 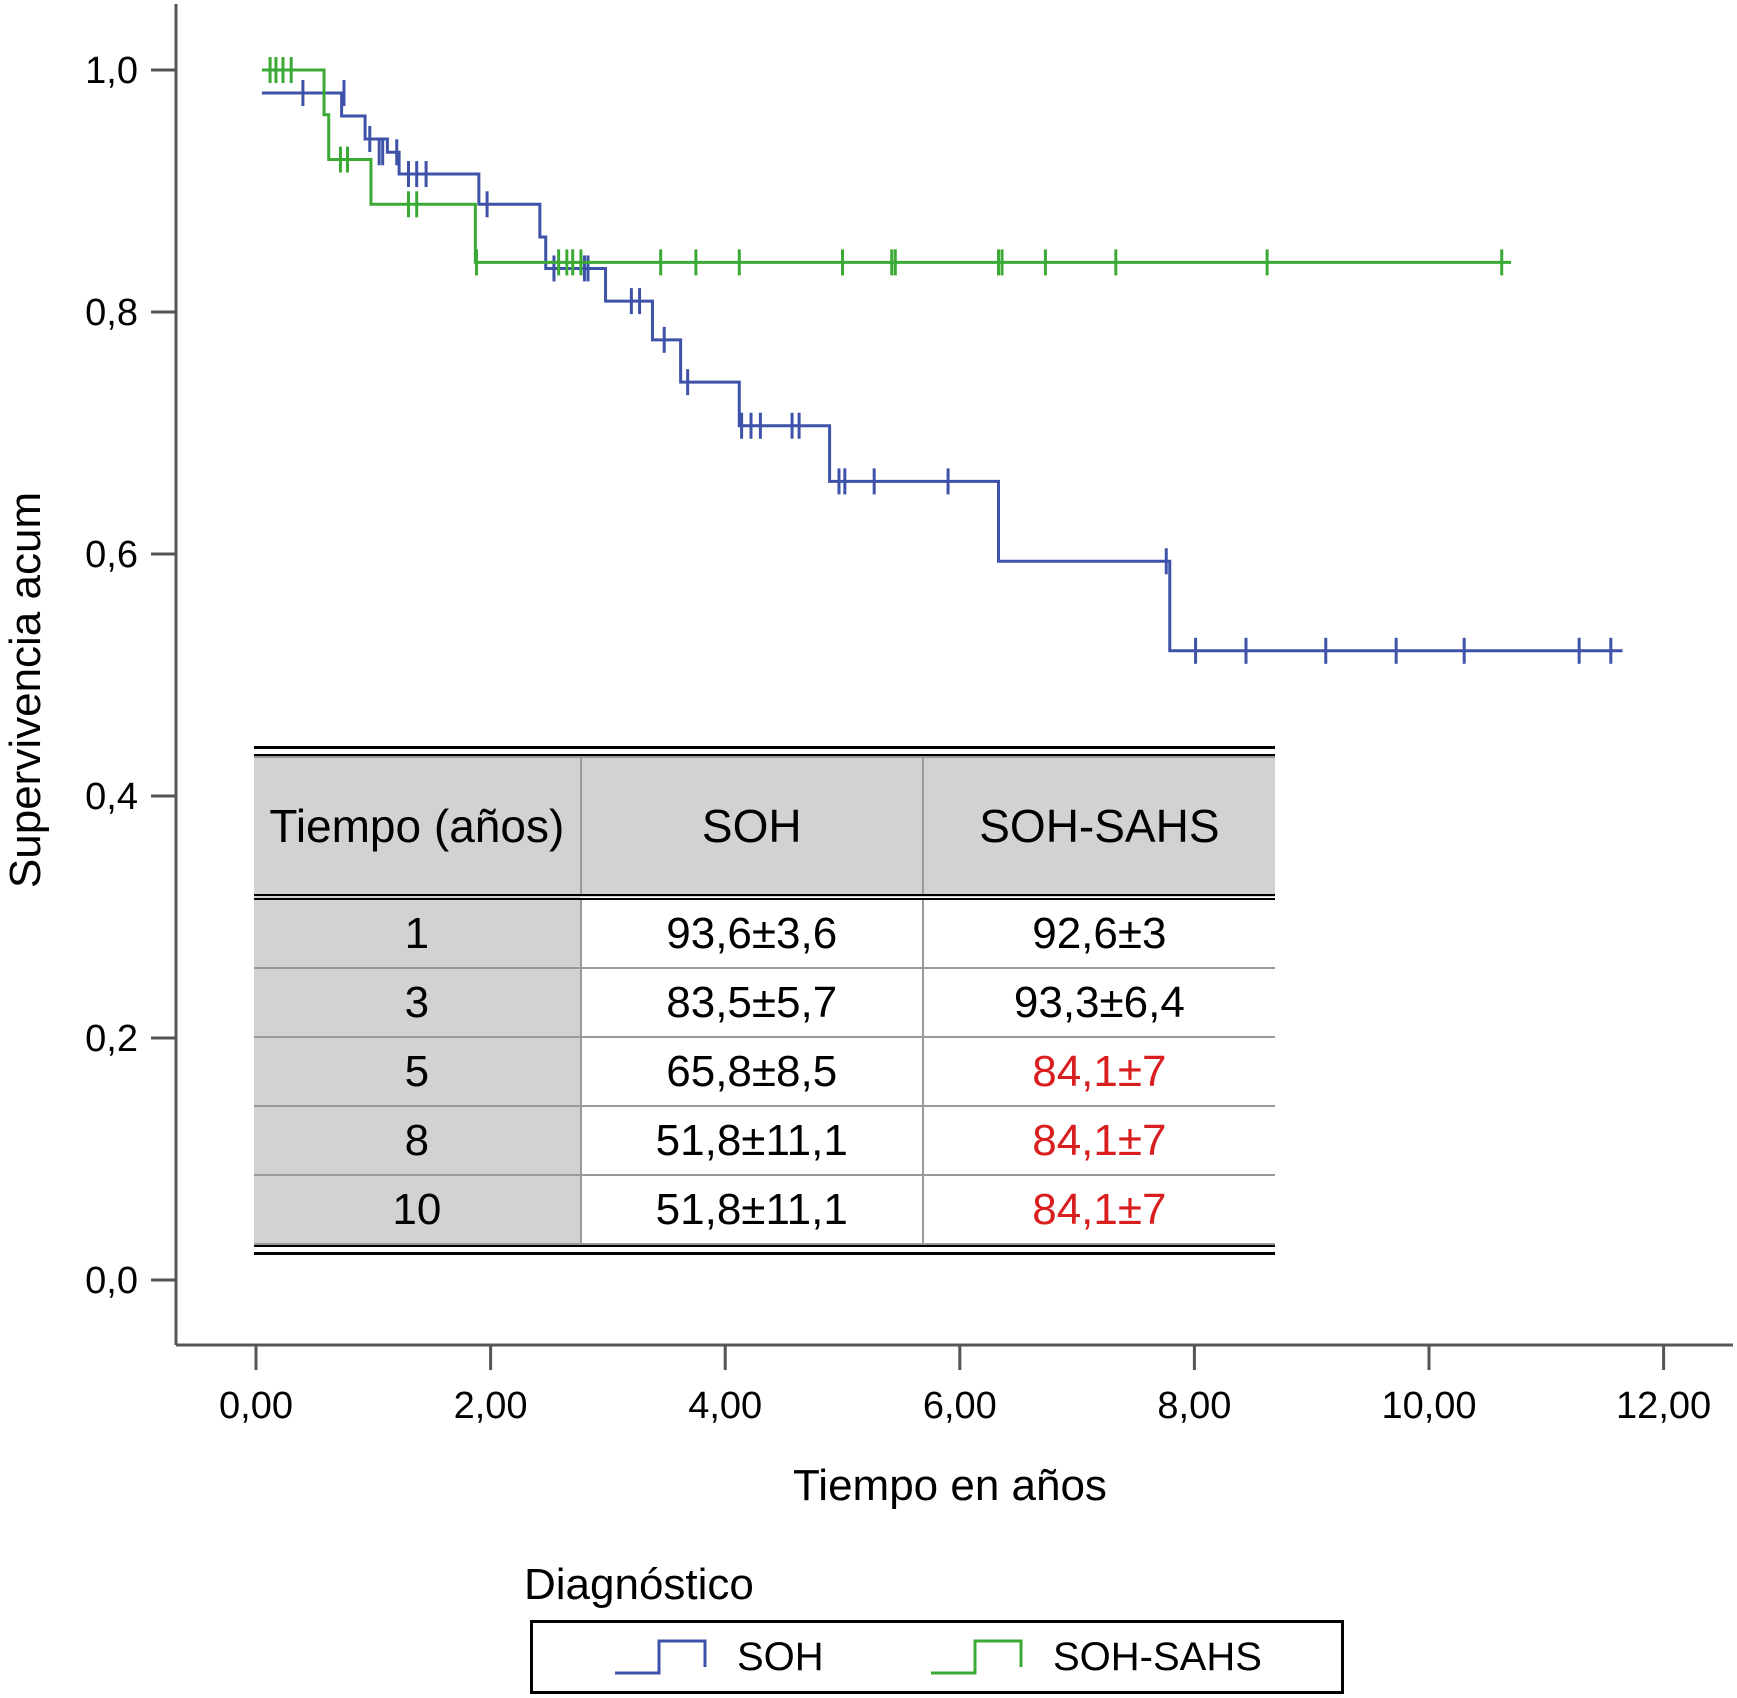 I want to click on y-tick-label: 0,6, so click(x=111, y=555).